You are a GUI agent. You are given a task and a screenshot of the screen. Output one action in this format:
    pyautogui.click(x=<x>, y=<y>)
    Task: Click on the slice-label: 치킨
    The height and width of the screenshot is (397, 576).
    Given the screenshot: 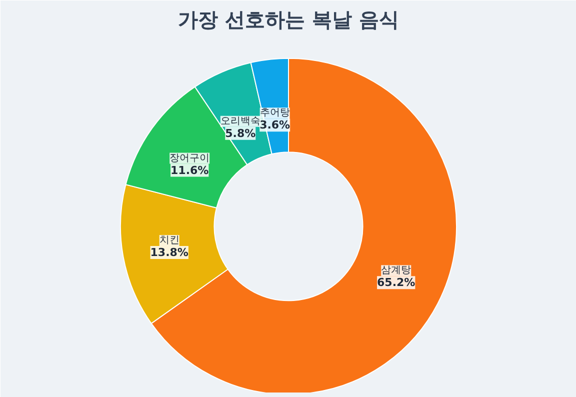 What is the action you would take?
    pyautogui.click(x=169, y=240)
    